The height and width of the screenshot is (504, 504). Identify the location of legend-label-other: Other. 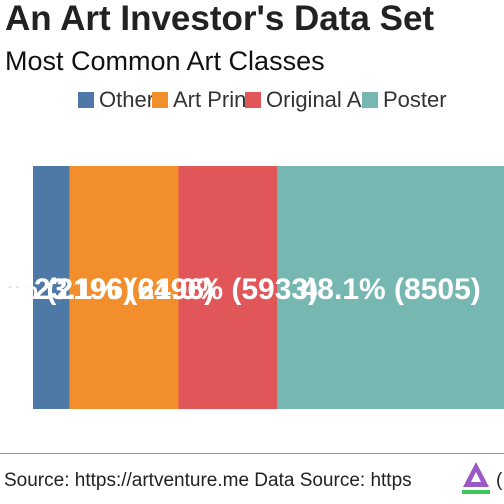
(127, 99).